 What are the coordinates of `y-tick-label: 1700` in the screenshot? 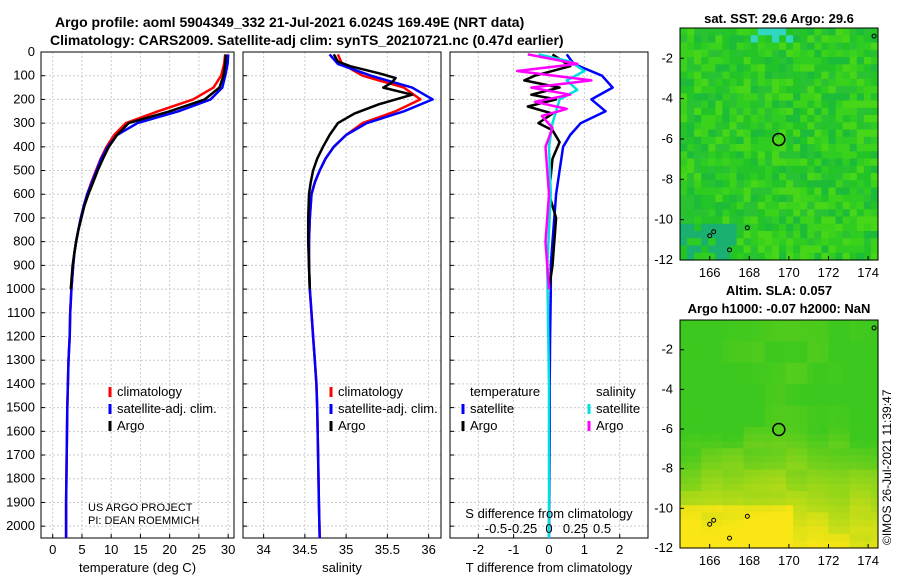 It's located at (20, 454).